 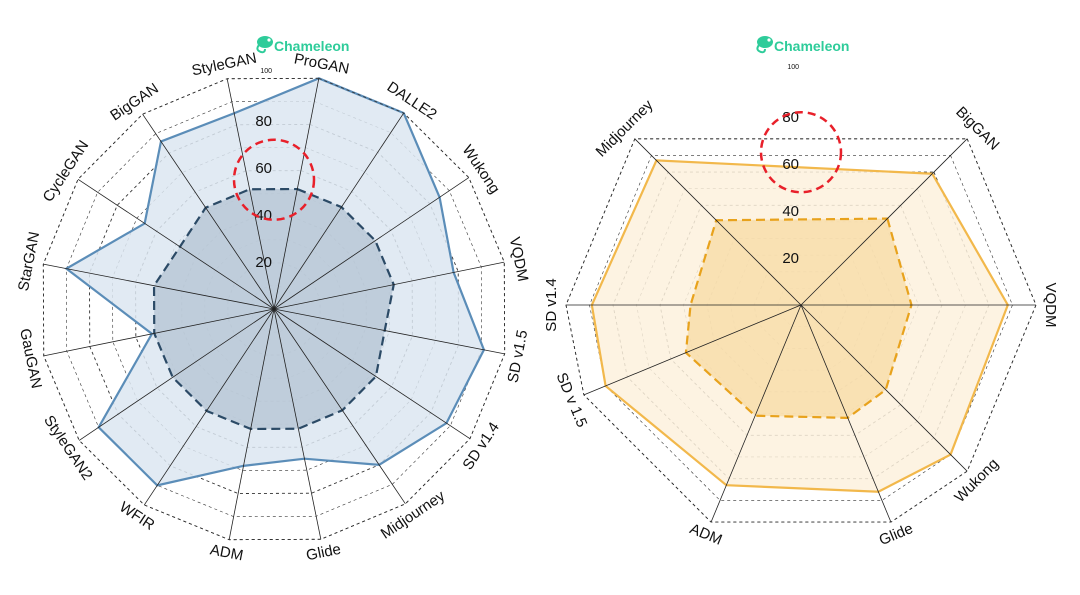 I want to click on tick-label: 40, so click(x=790, y=211).